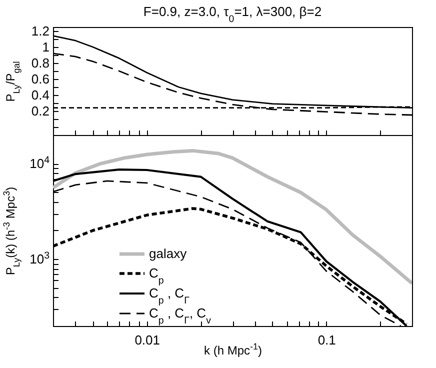  Describe the element at coordinates (40, 63) in the screenshot. I see `y-tick-label: 0.8` at that location.